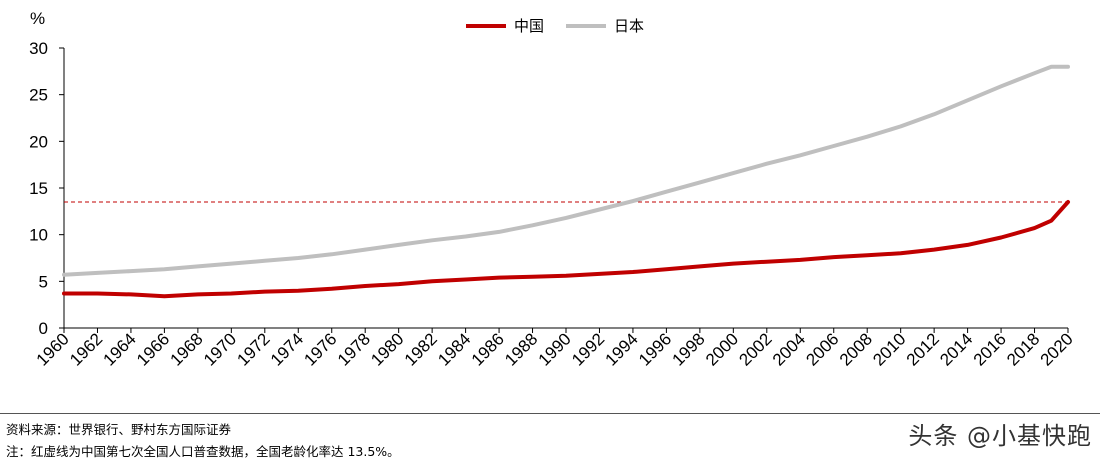 This screenshot has width=1106, height=460. I want to click on x-tick-label: 1976, so click(320, 349).